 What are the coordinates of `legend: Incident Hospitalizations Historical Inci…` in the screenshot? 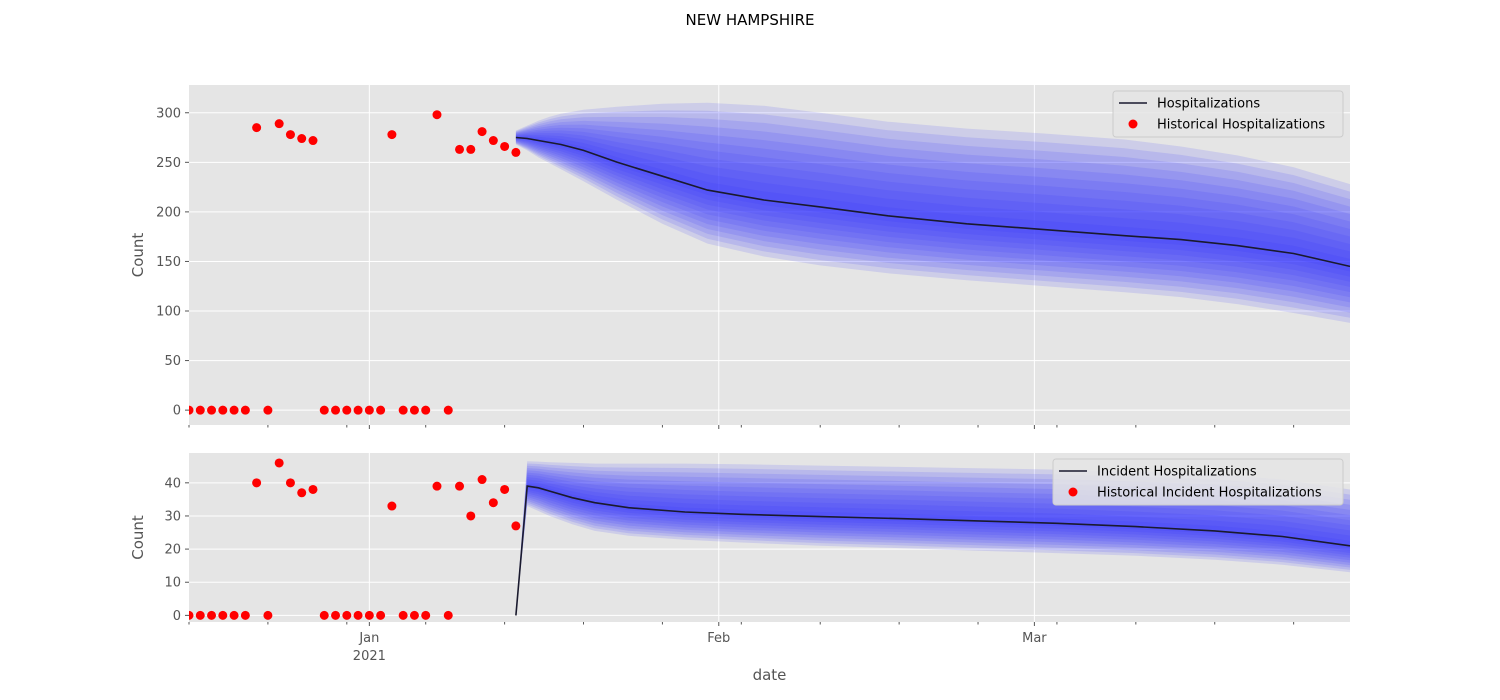 It's located at (1198, 482).